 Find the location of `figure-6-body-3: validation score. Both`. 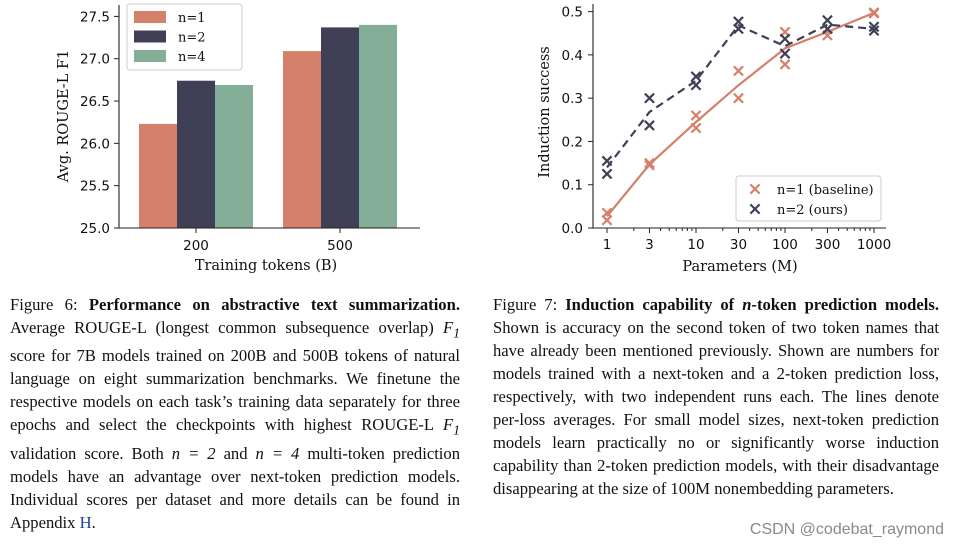

figure-6-body-3: validation score. Both is located at coordinates (87, 453).